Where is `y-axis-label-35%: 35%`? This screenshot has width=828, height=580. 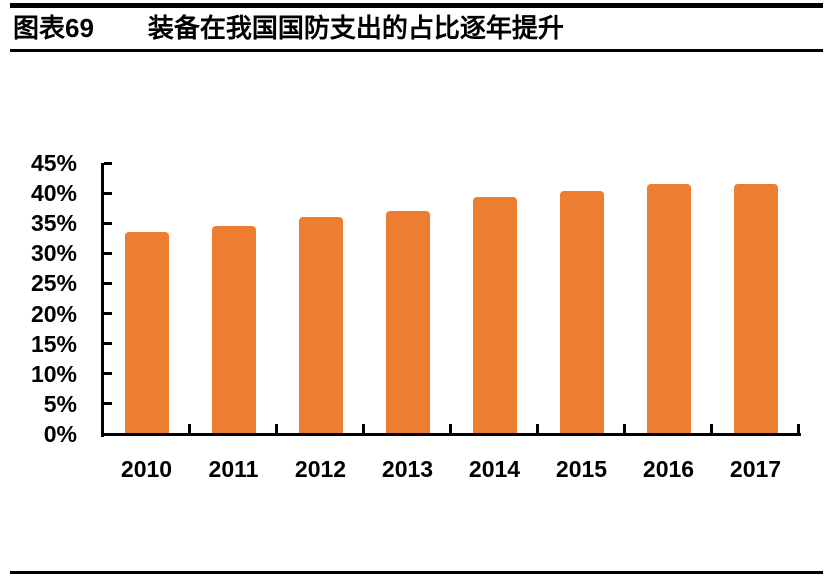
y-axis-label-35%: 35% is located at coordinates (53, 223).